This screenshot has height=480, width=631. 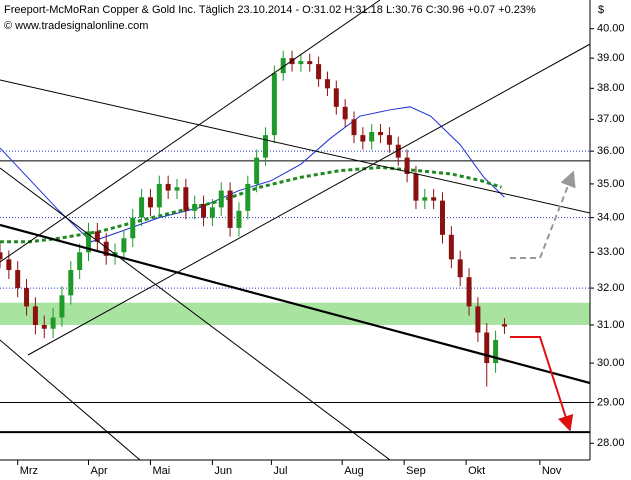 I want to click on moving-average, so click(x=251, y=204).